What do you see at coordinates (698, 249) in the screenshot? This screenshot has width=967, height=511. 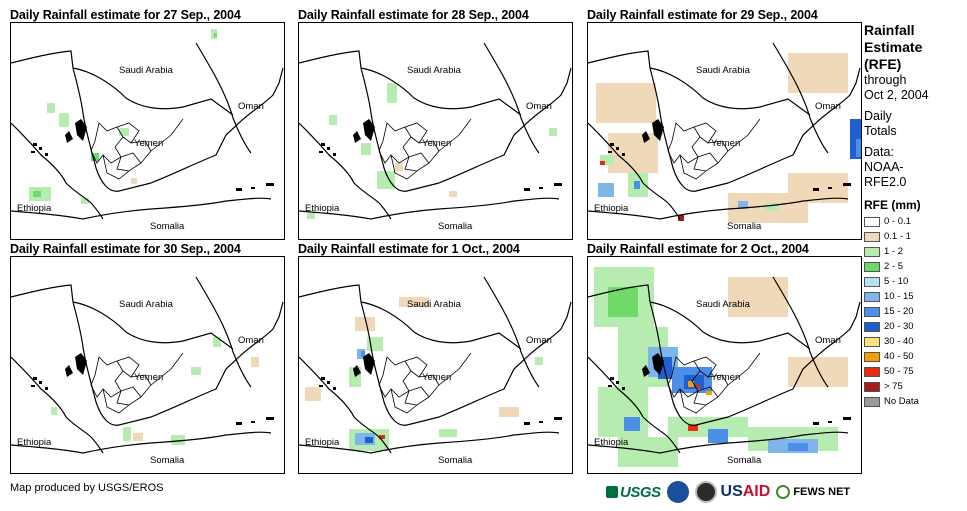 I see `panel-title: Daily Rainfall estimate for 2 Oct., 2004` at bounding box center [698, 249].